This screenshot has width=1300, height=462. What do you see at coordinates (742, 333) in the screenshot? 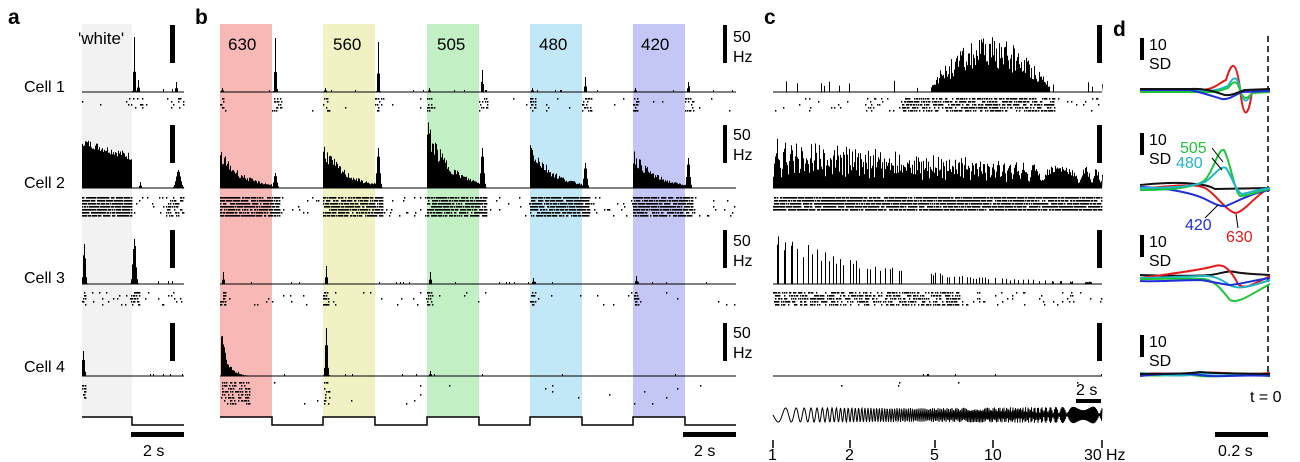
I see `rate-scalebar-b-4-value: 50` at bounding box center [742, 333].